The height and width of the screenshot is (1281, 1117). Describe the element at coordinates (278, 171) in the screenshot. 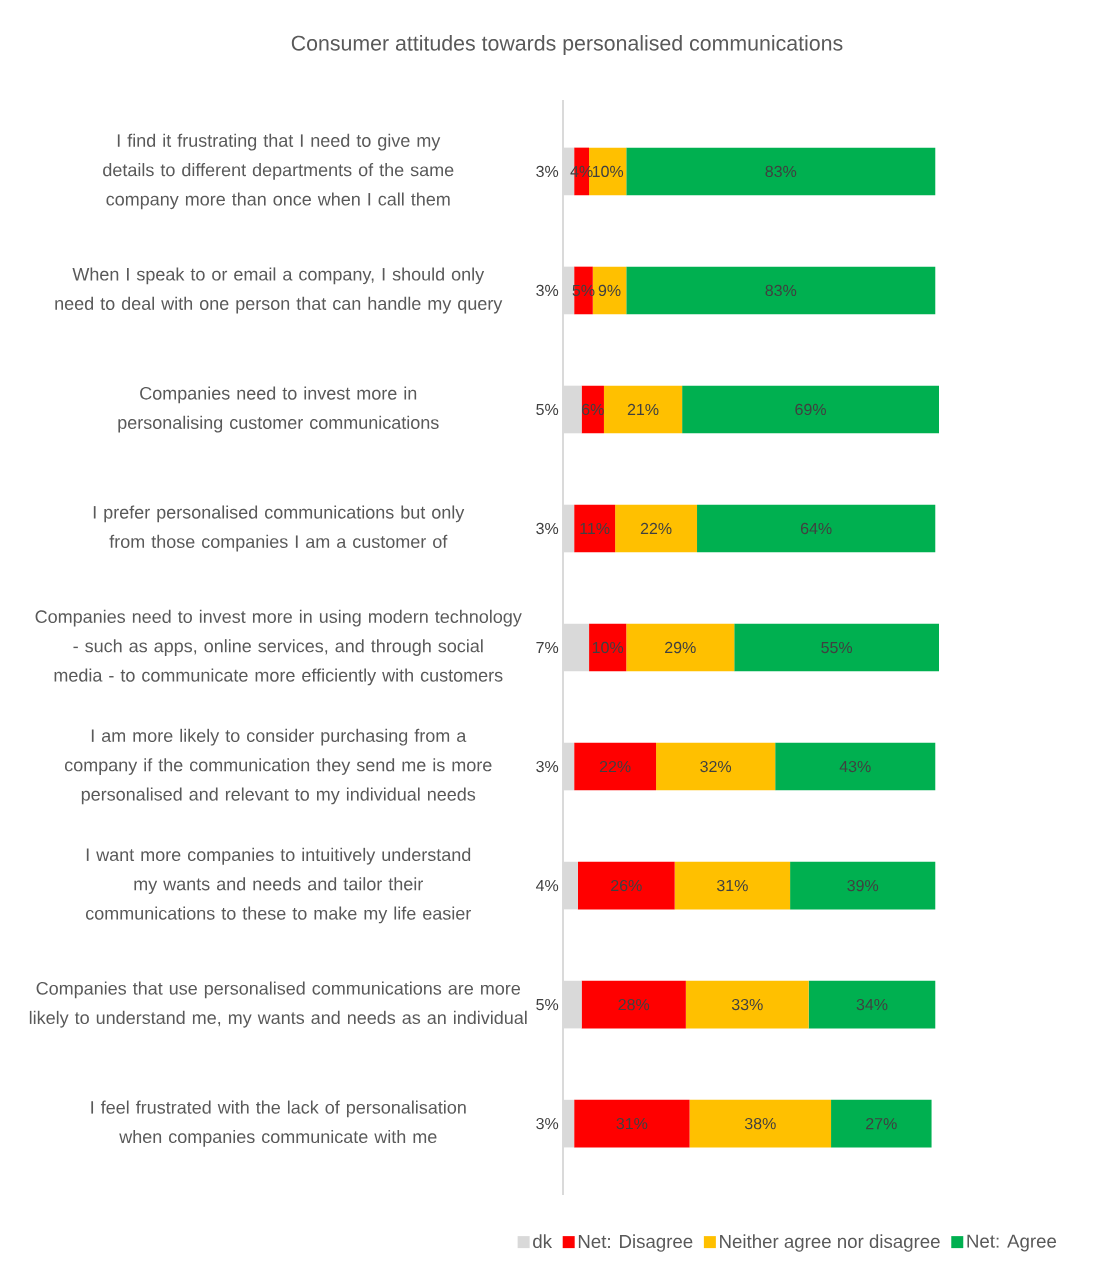

I see `y-tick-label: I find it frustrating that I need to give my details to different departments of the same company more than once when I call them` at that location.